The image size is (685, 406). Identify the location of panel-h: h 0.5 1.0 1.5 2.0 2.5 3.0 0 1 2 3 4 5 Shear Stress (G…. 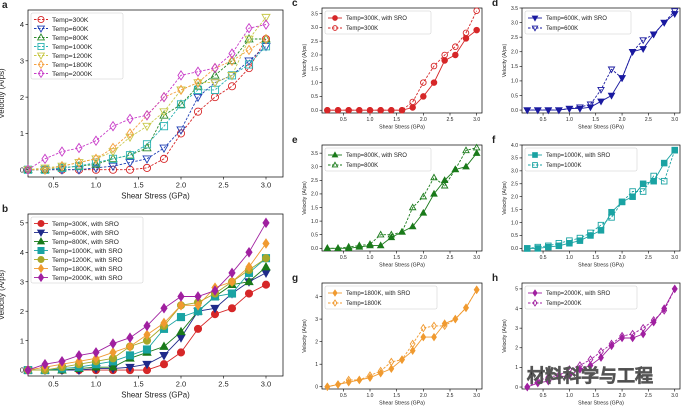
(586, 339).